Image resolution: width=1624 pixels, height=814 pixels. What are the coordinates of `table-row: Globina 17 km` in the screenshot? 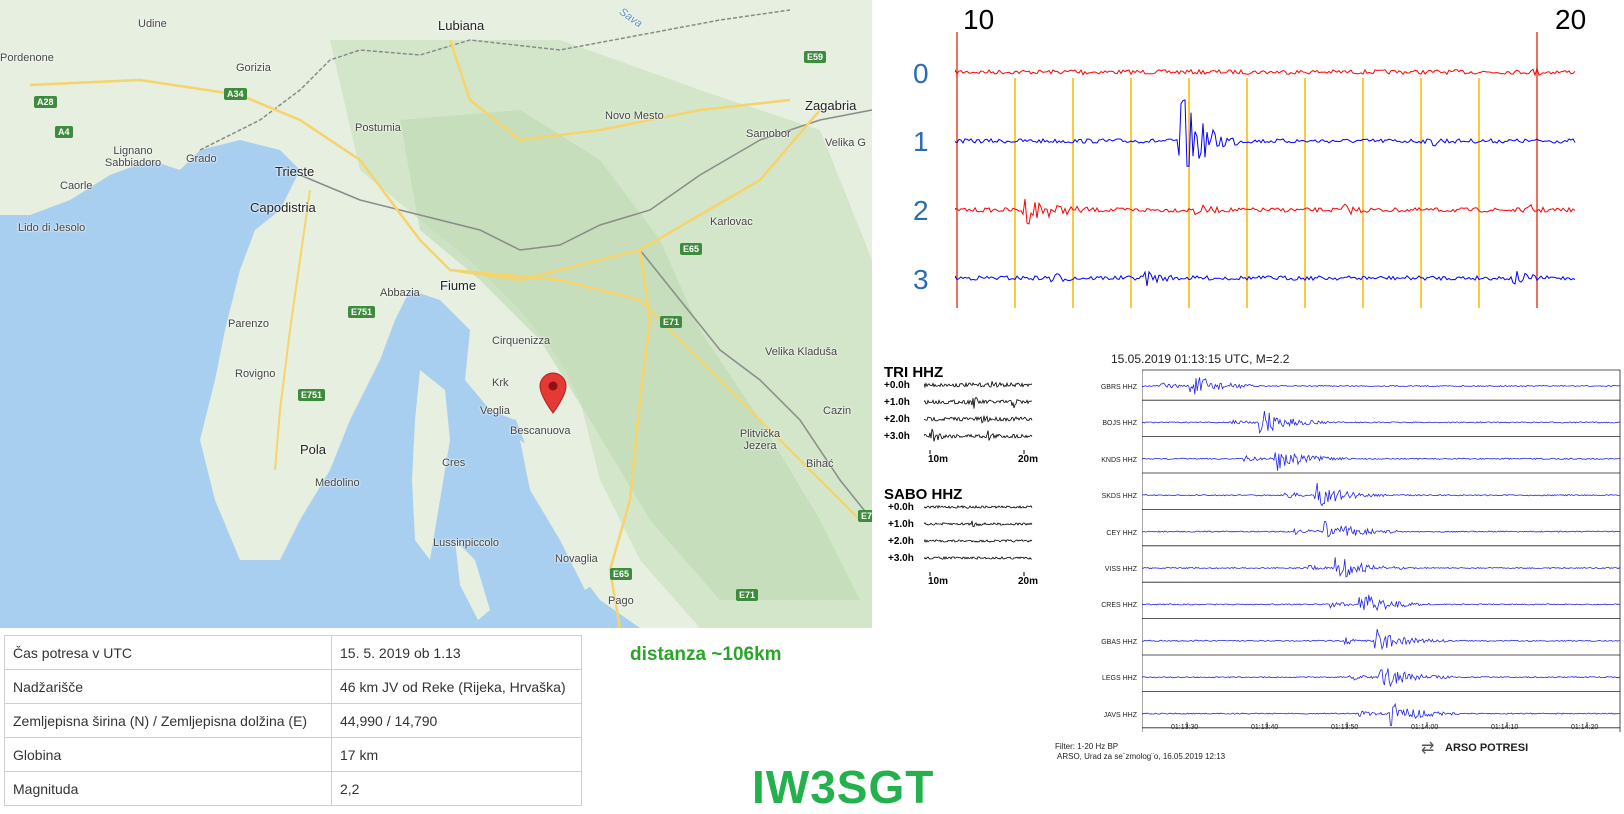 It's located at (293, 754).